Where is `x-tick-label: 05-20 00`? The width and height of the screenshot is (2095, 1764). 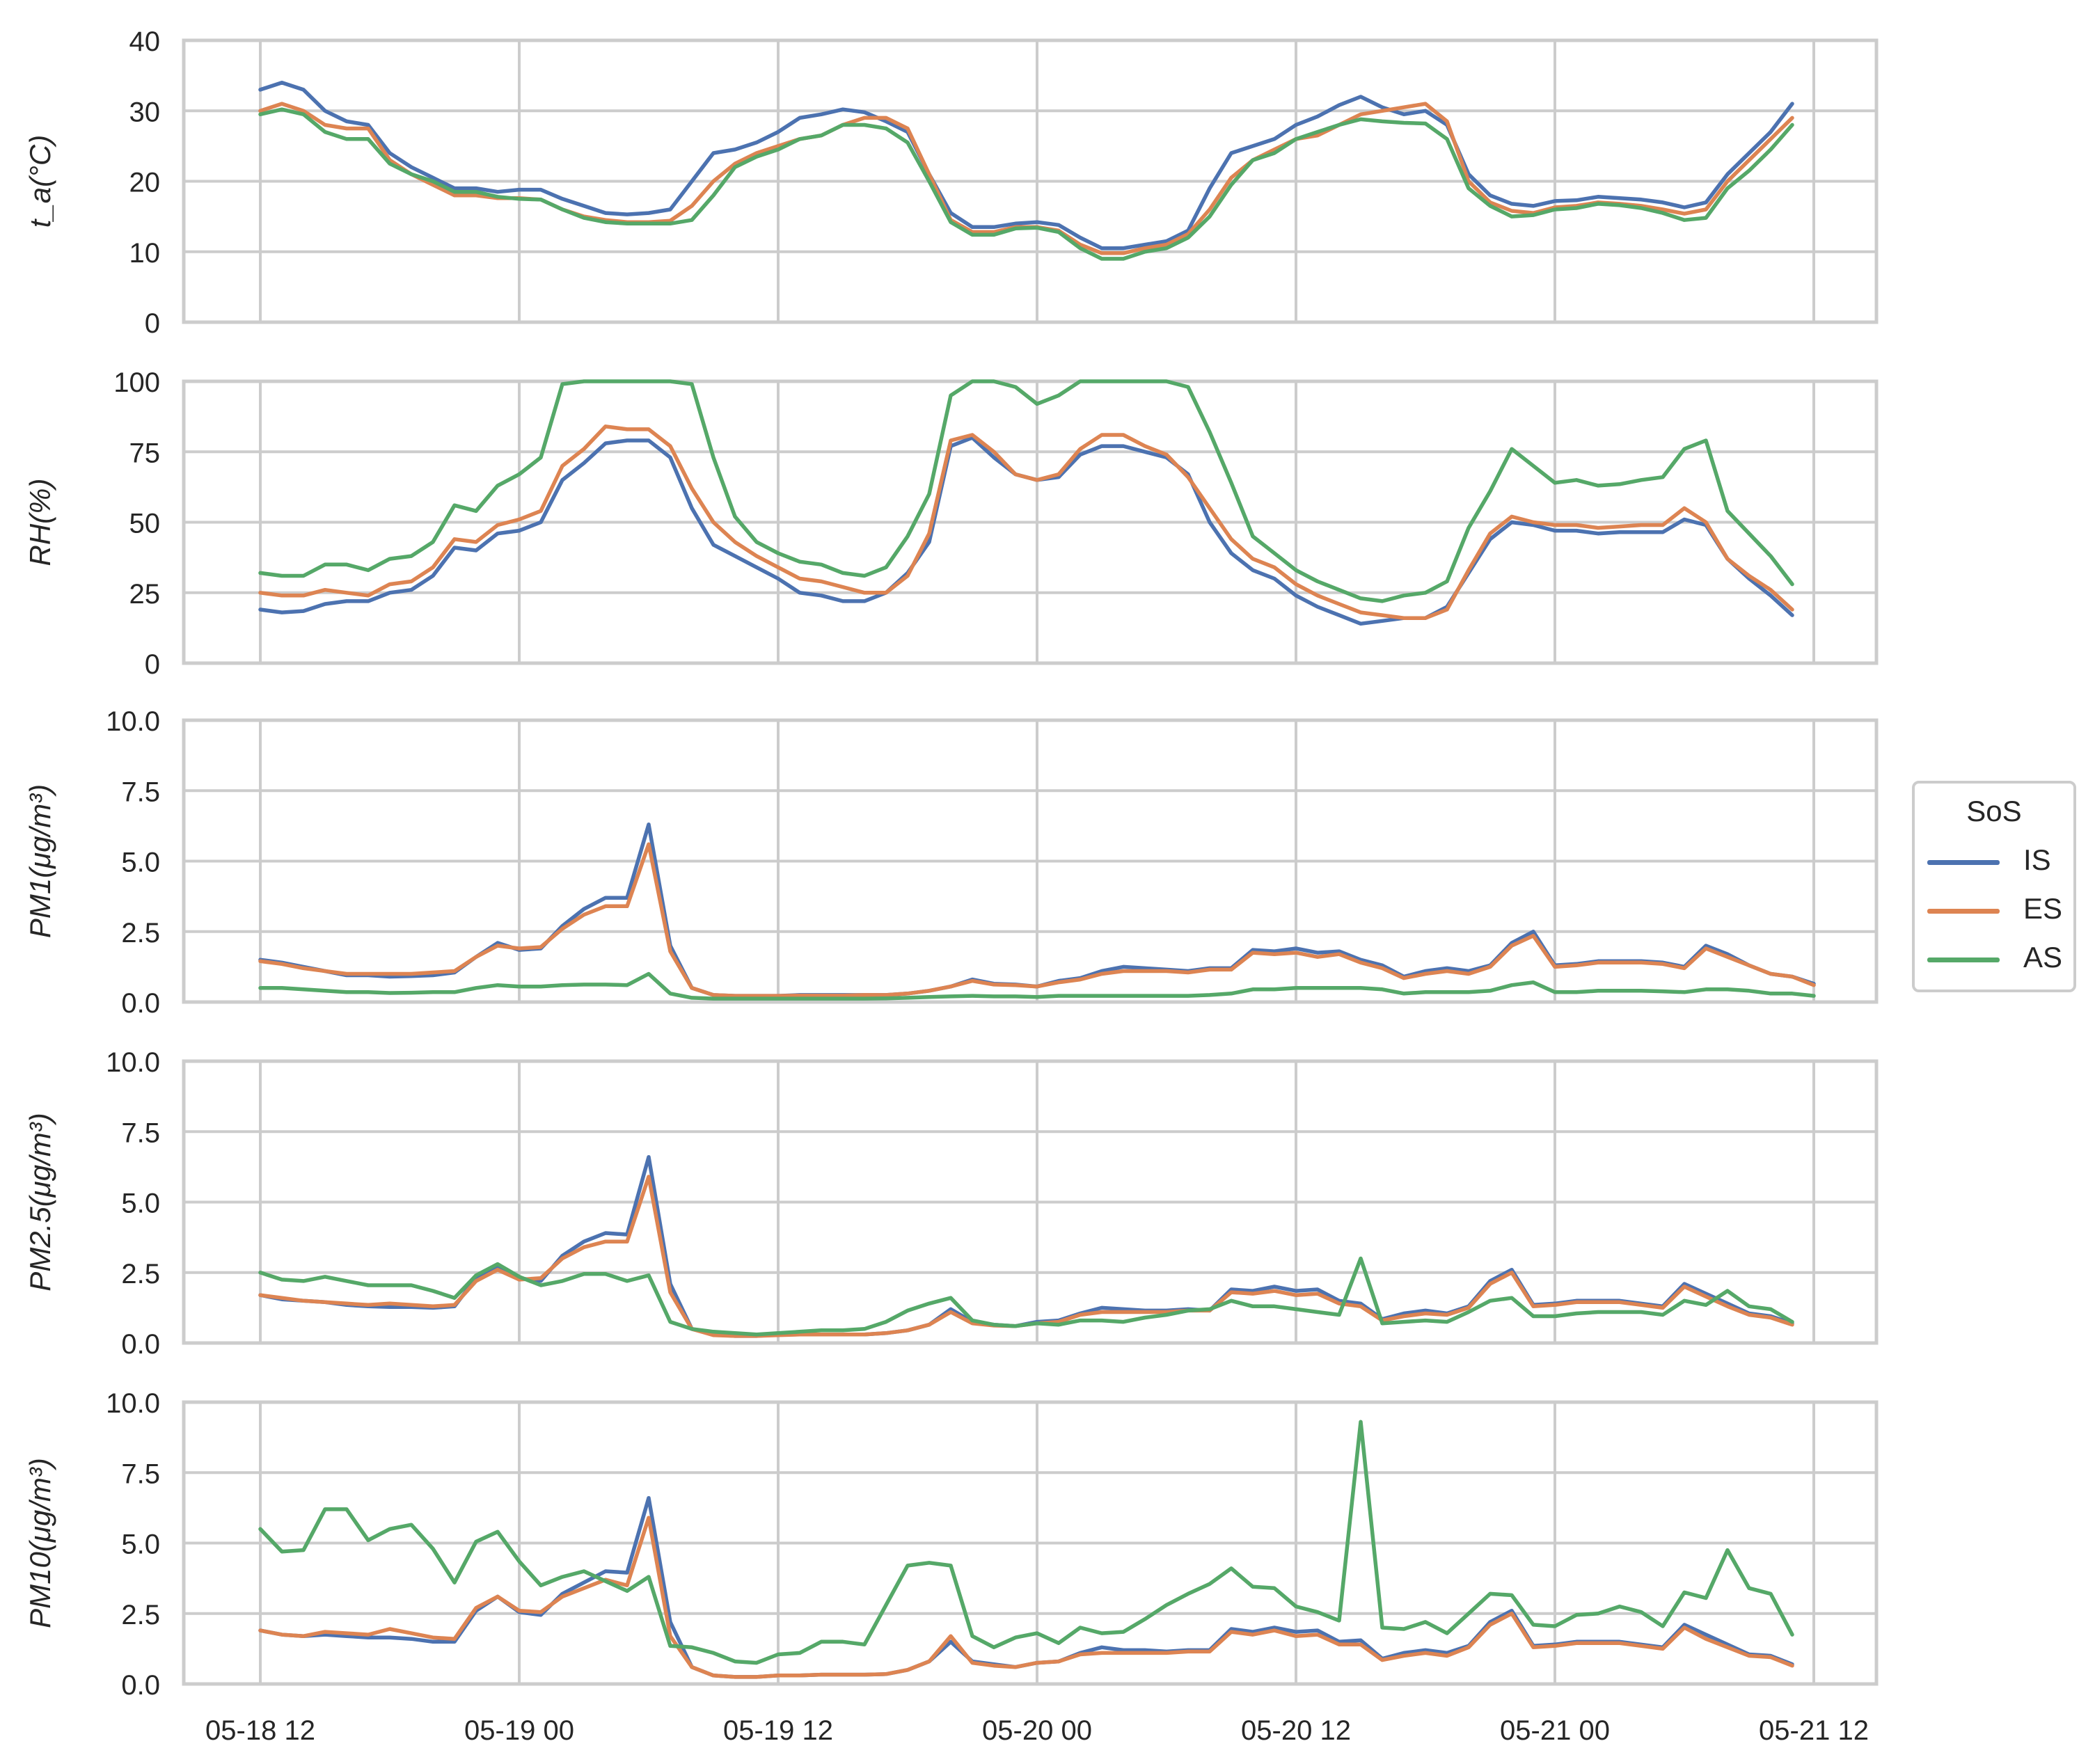 x-tick-label: 05-20 00 is located at coordinates (1037, 1730).